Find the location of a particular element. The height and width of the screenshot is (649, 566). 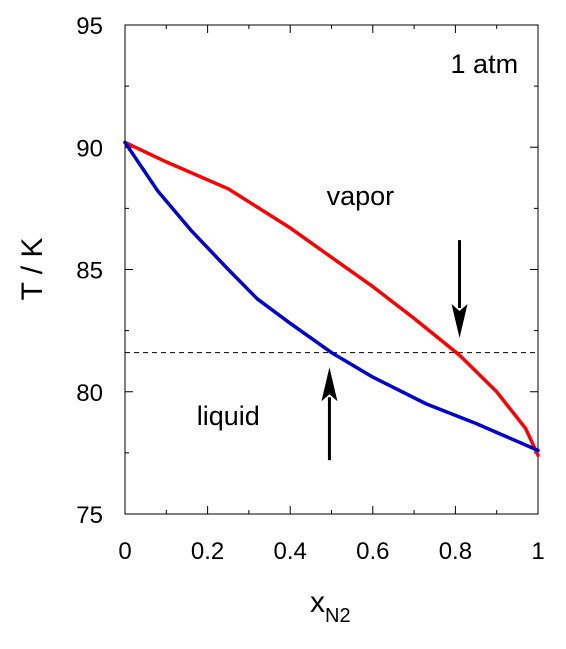

y-tick-label: 85 is located at coordinates (89, 271).